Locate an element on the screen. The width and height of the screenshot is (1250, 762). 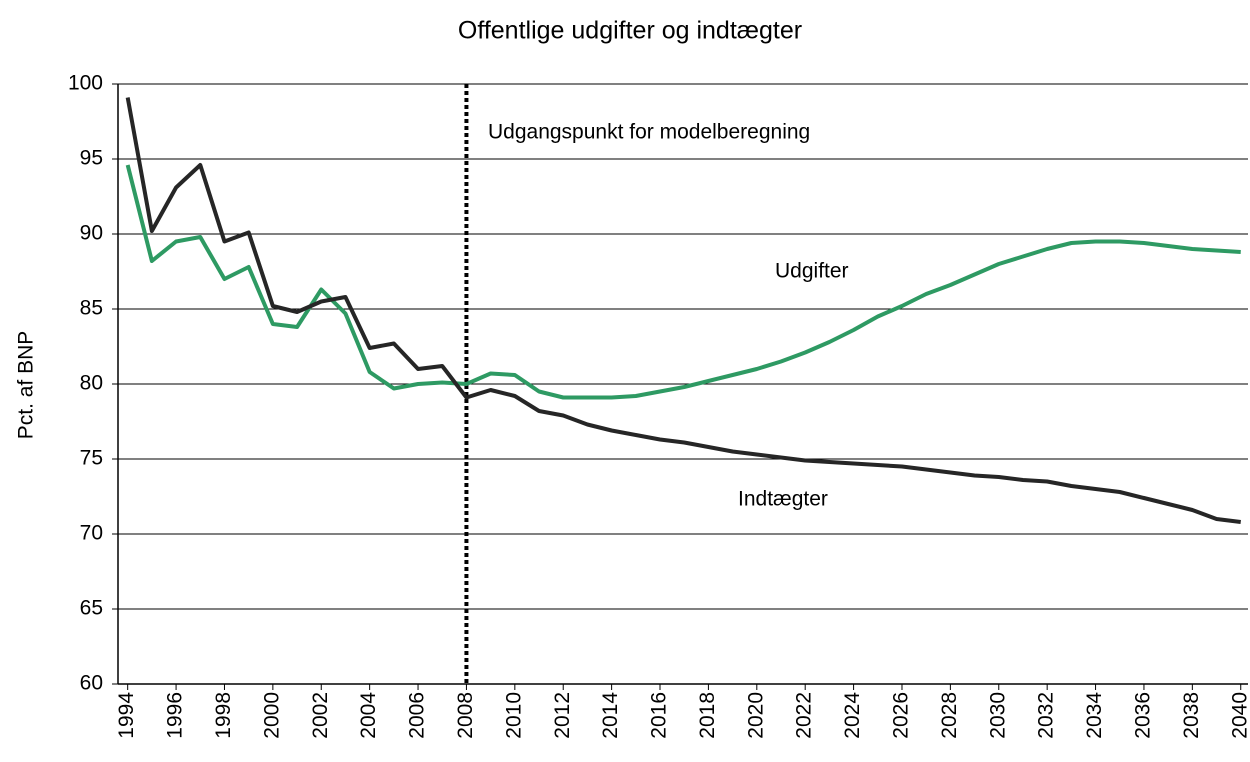
chart-title: Offentlige udgifter og indtægter is located at coordinates (630, 31).